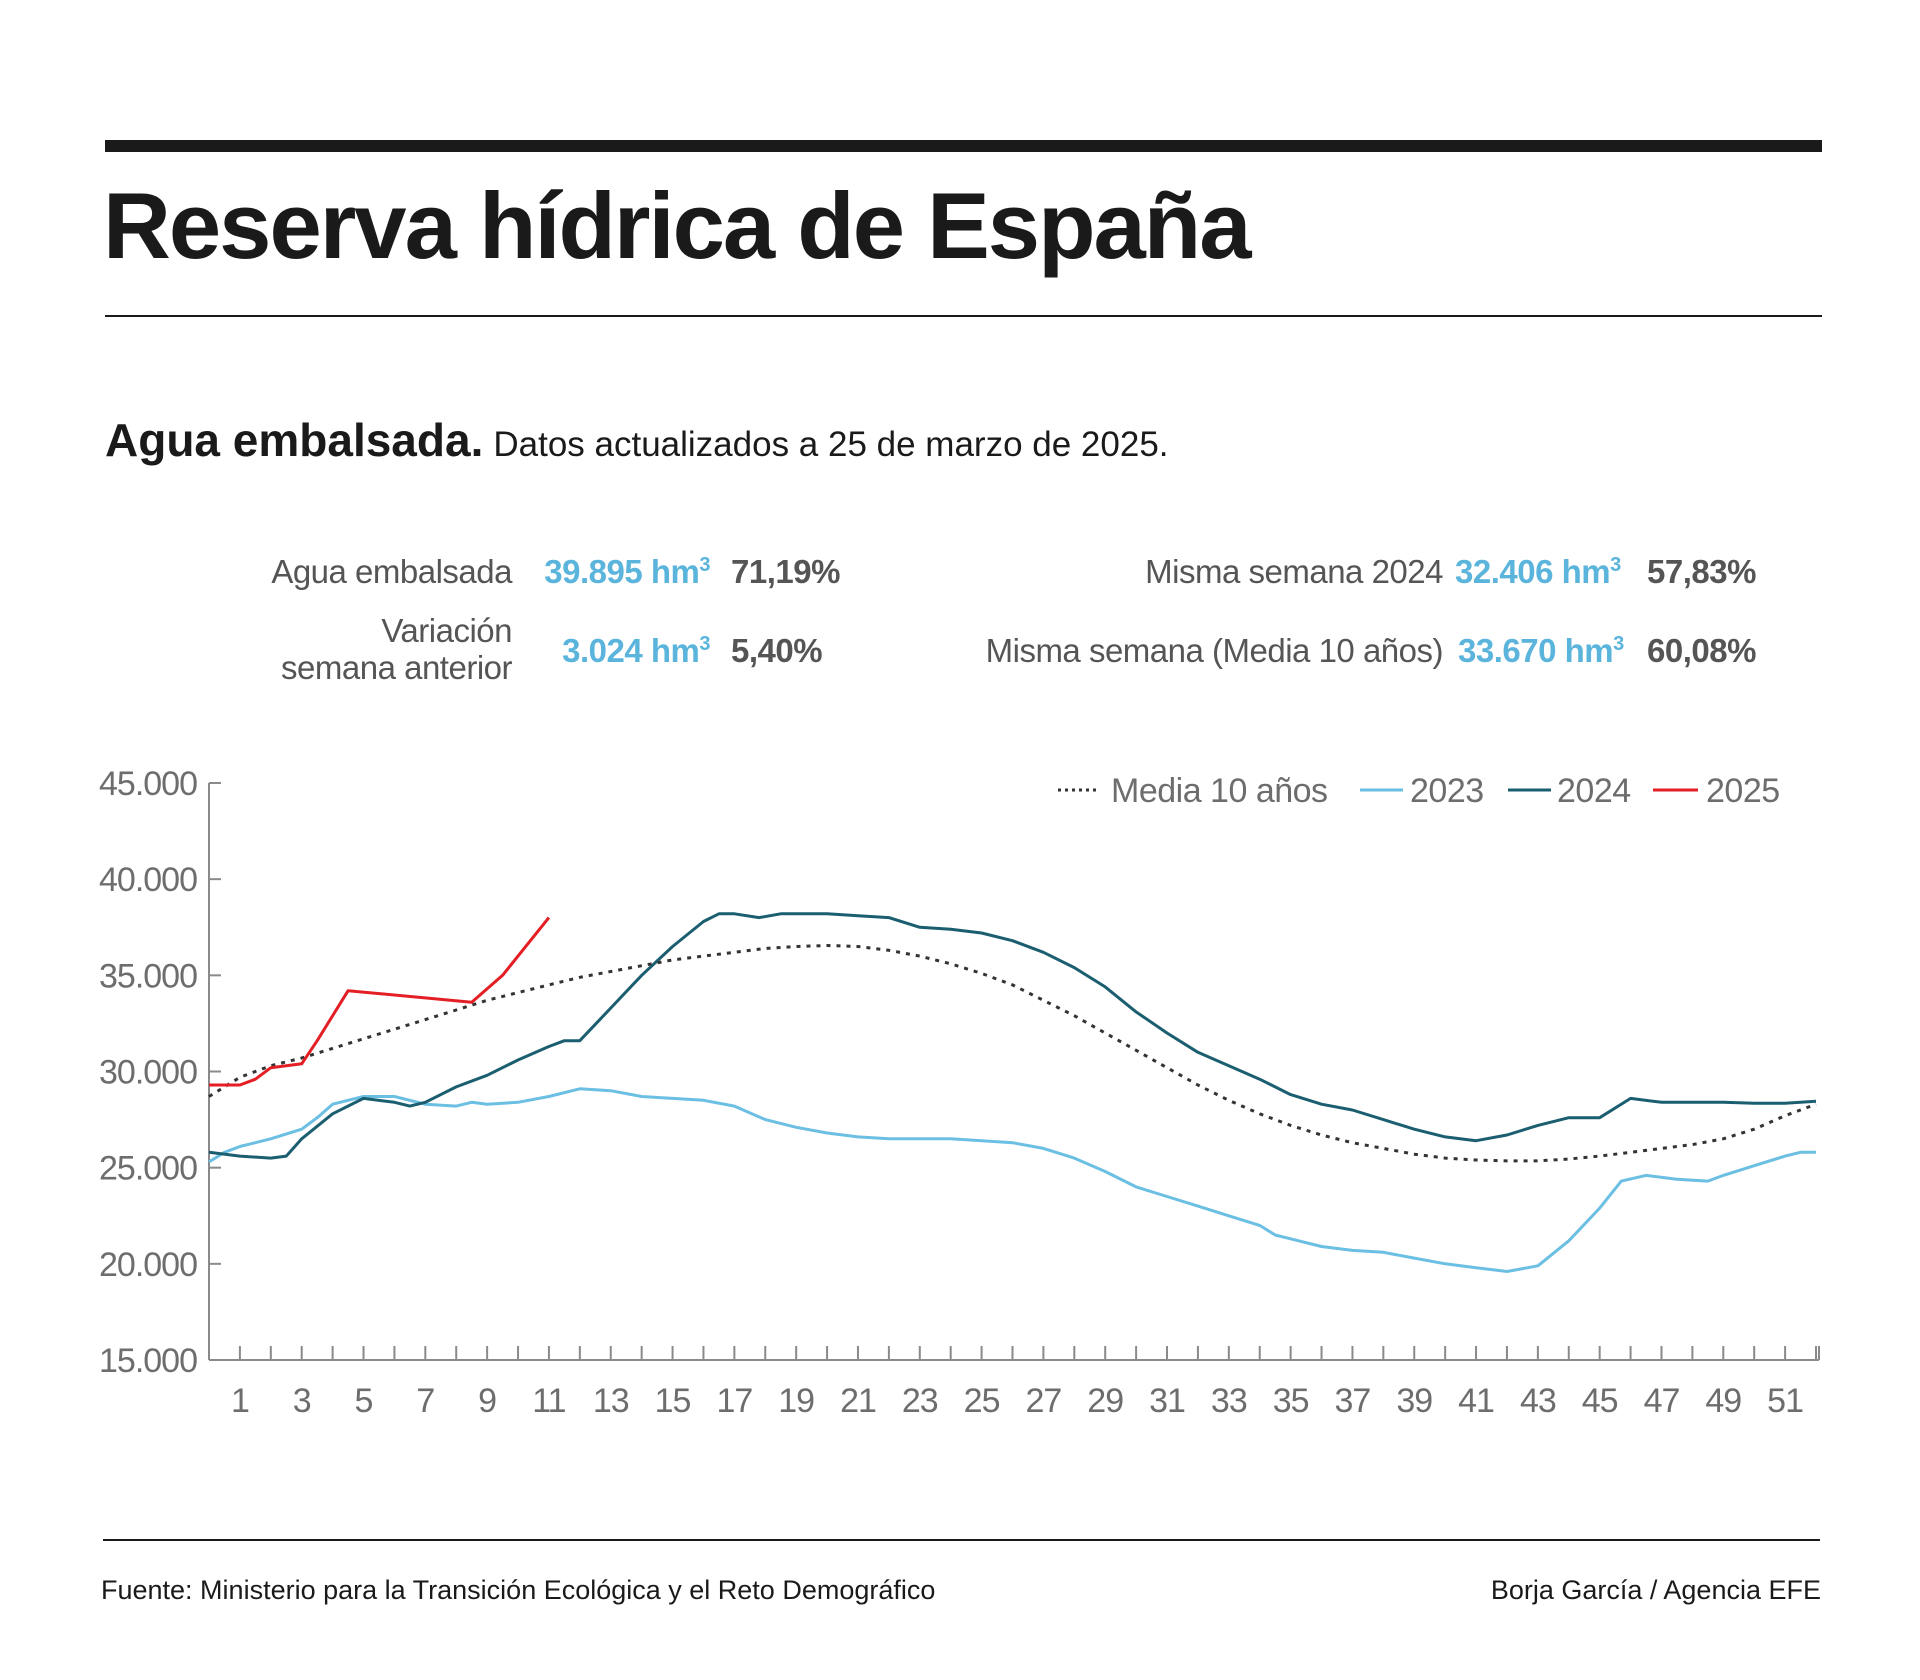 The height and width of the screenshot is (1680, 1920). Describe the element at coordinates (294, 440) in the screenshot. I see `subtitle-bold: Agua embalsada.` at that location.